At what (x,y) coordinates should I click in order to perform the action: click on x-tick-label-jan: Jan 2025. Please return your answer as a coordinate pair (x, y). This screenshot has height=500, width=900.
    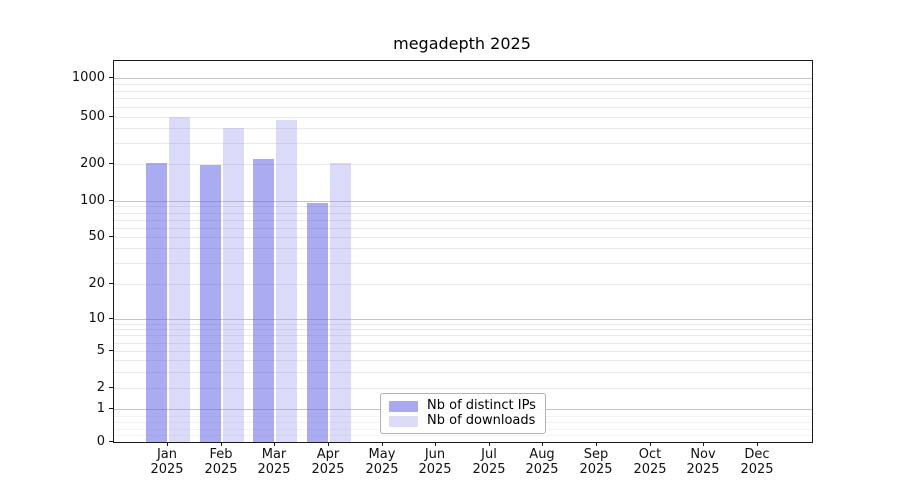
    Looking at the image, I should click on (167, 462).